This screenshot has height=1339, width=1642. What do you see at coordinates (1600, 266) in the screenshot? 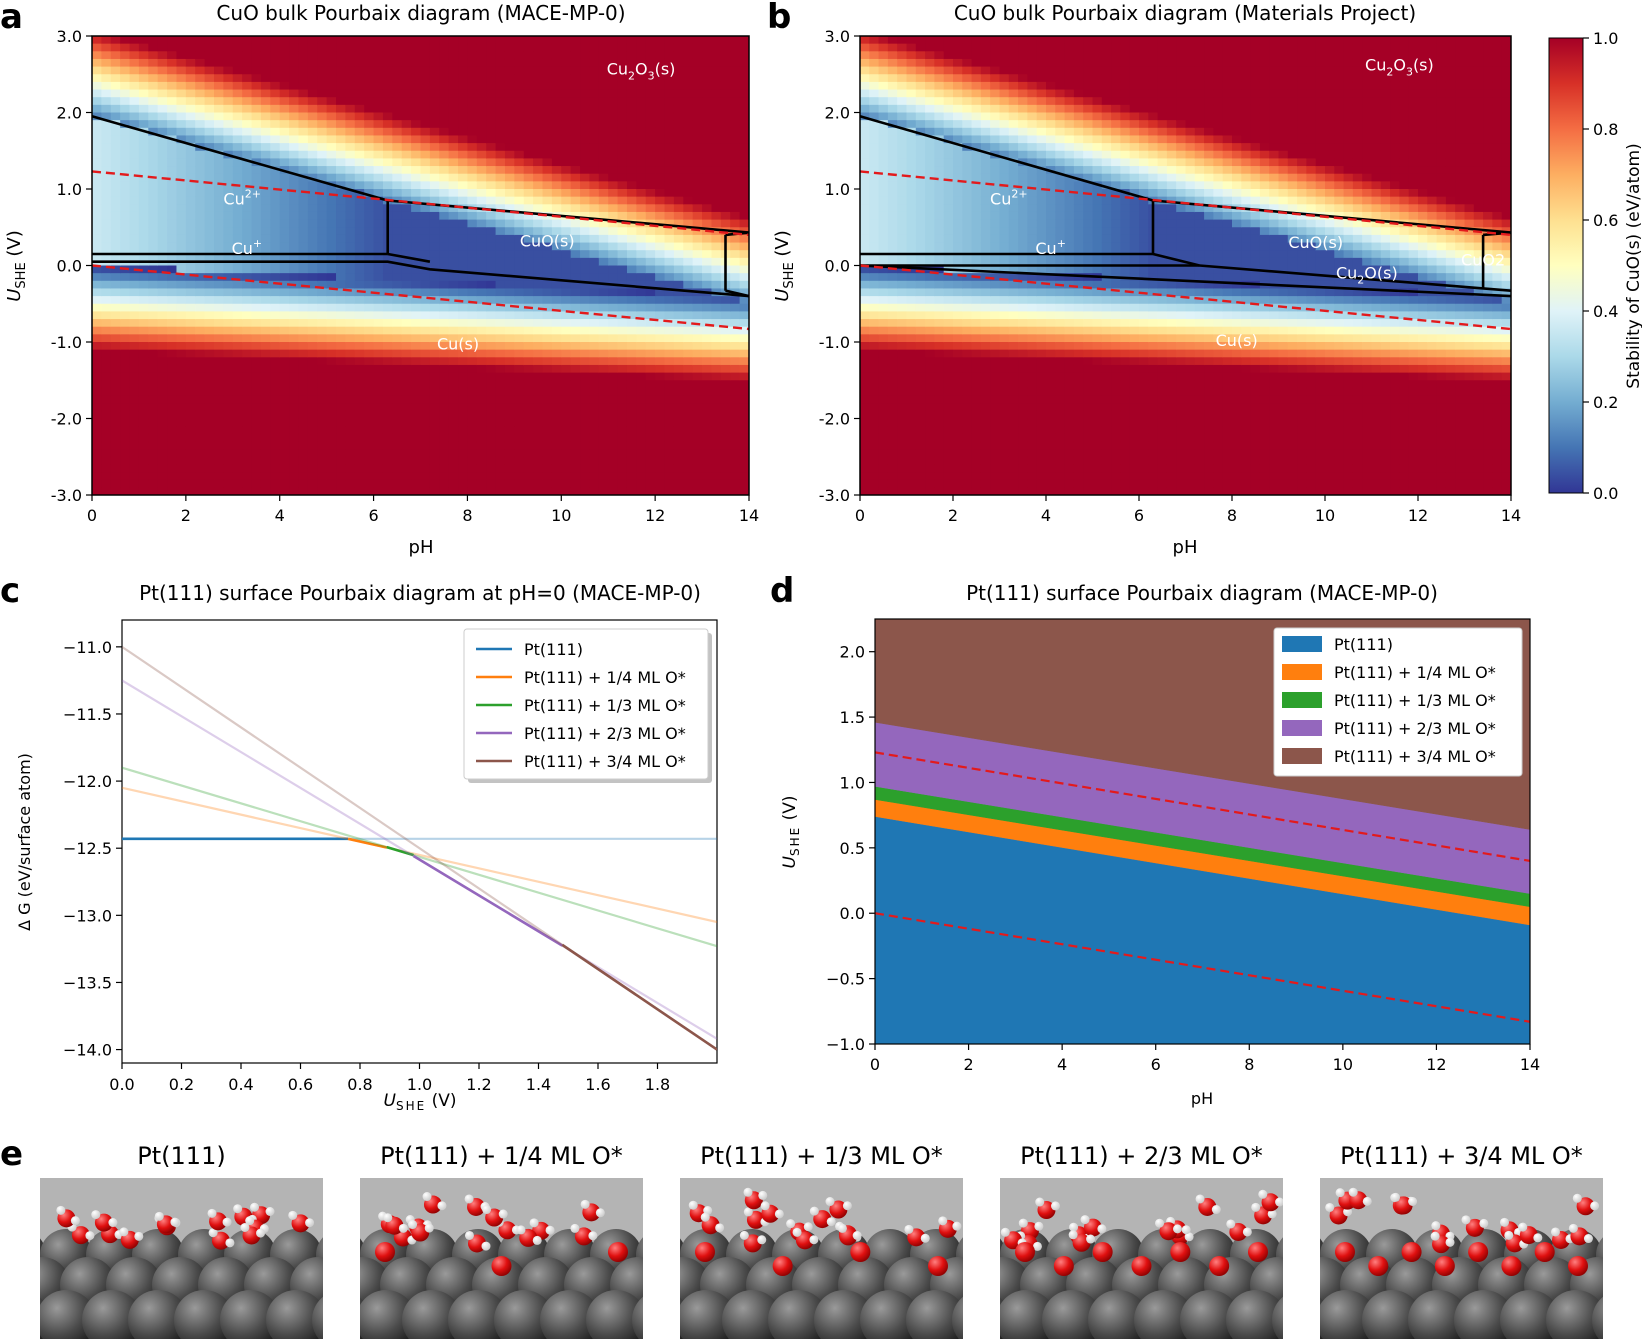
I see `colorbar-ticks: 0.0 0.2 0.4 0.6 0.8 1.0` at bounding box center [1600, 266].